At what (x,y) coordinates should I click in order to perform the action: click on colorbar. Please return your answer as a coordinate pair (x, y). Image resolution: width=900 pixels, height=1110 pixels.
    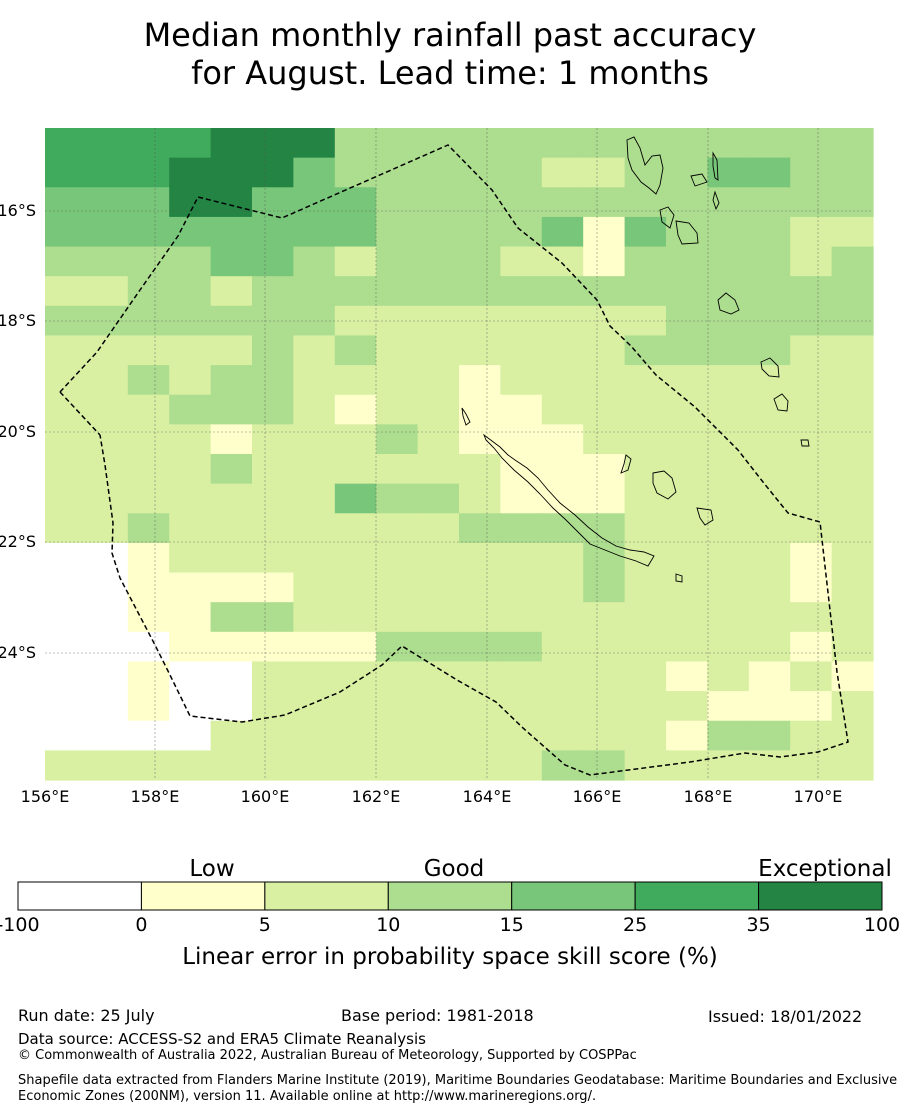
    Looking at the image, I should click on (450, 896).